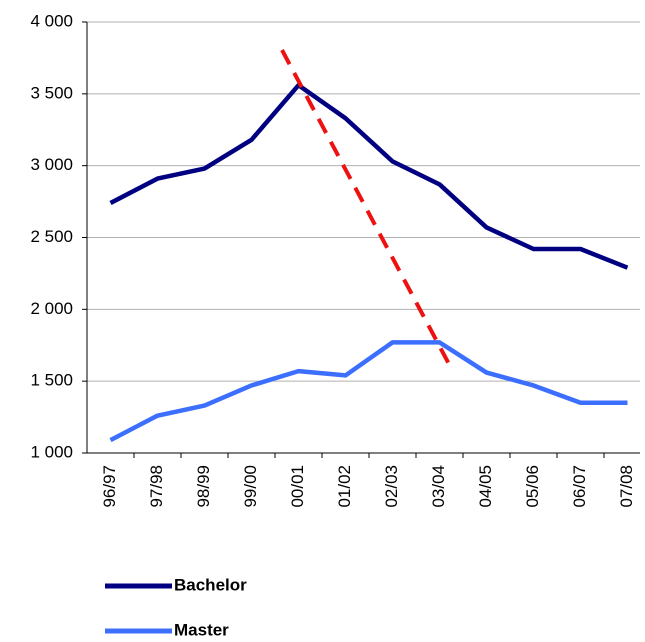 The height and width of the screenshot is (642, 645). I want to click on y-tick-label: 3 500, so click(51, 92).